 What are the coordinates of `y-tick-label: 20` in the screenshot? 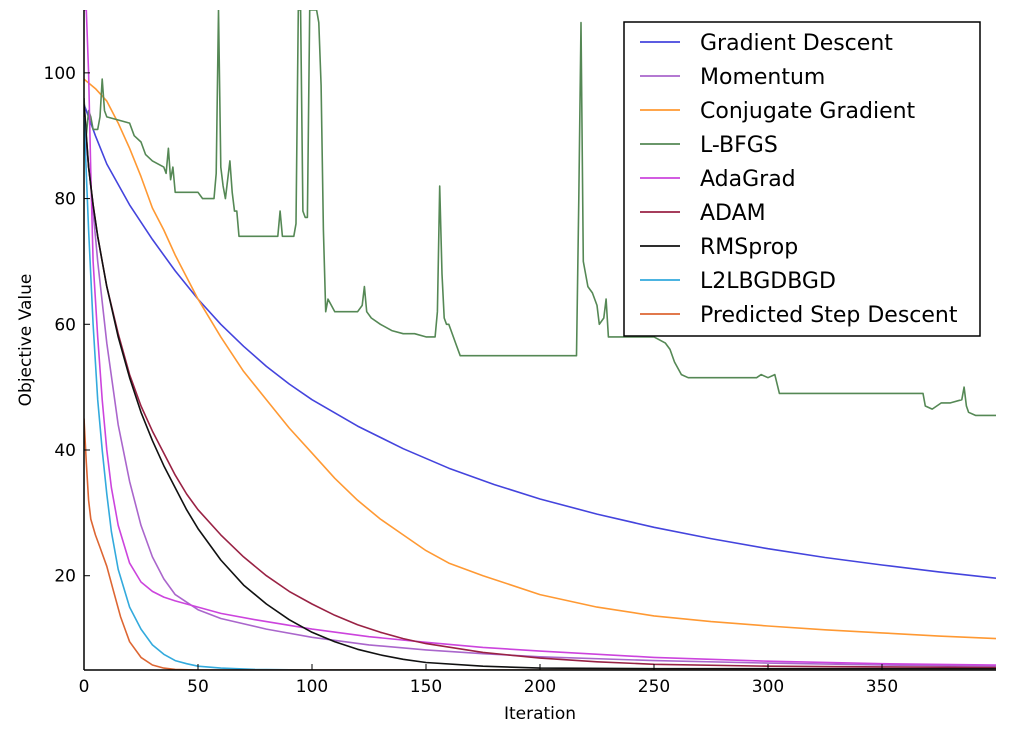 It's located at (65, 577).